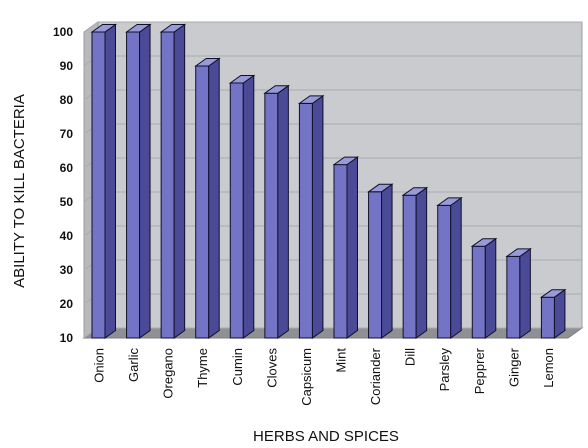 The width and height of the screenshot is (588, 448). What do you see at coordinates (410, 357) in the screenshot?
I see `x-tick-label: Dill` at bounding box center [410, 357].